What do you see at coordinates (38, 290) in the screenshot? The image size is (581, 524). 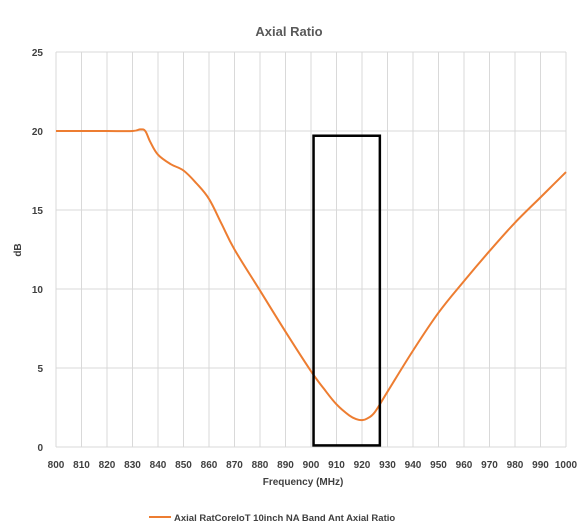 I see `y-tick-label: 10` at bounding box center [38, 290].